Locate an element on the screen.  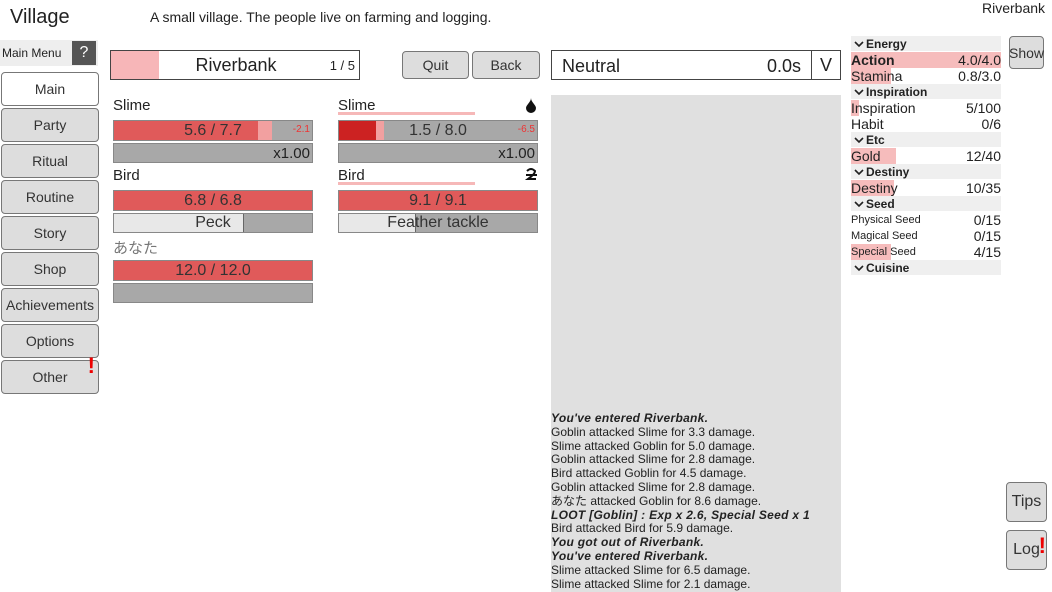
help-button: ? is located at coordinates (84, 53).